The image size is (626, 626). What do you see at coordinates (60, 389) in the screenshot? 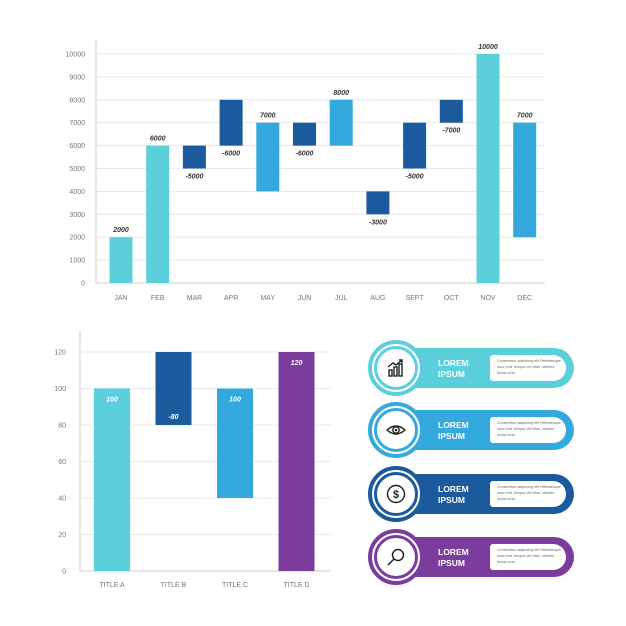
I see `y-tick-label: 100` at bounding box center [60, 389].